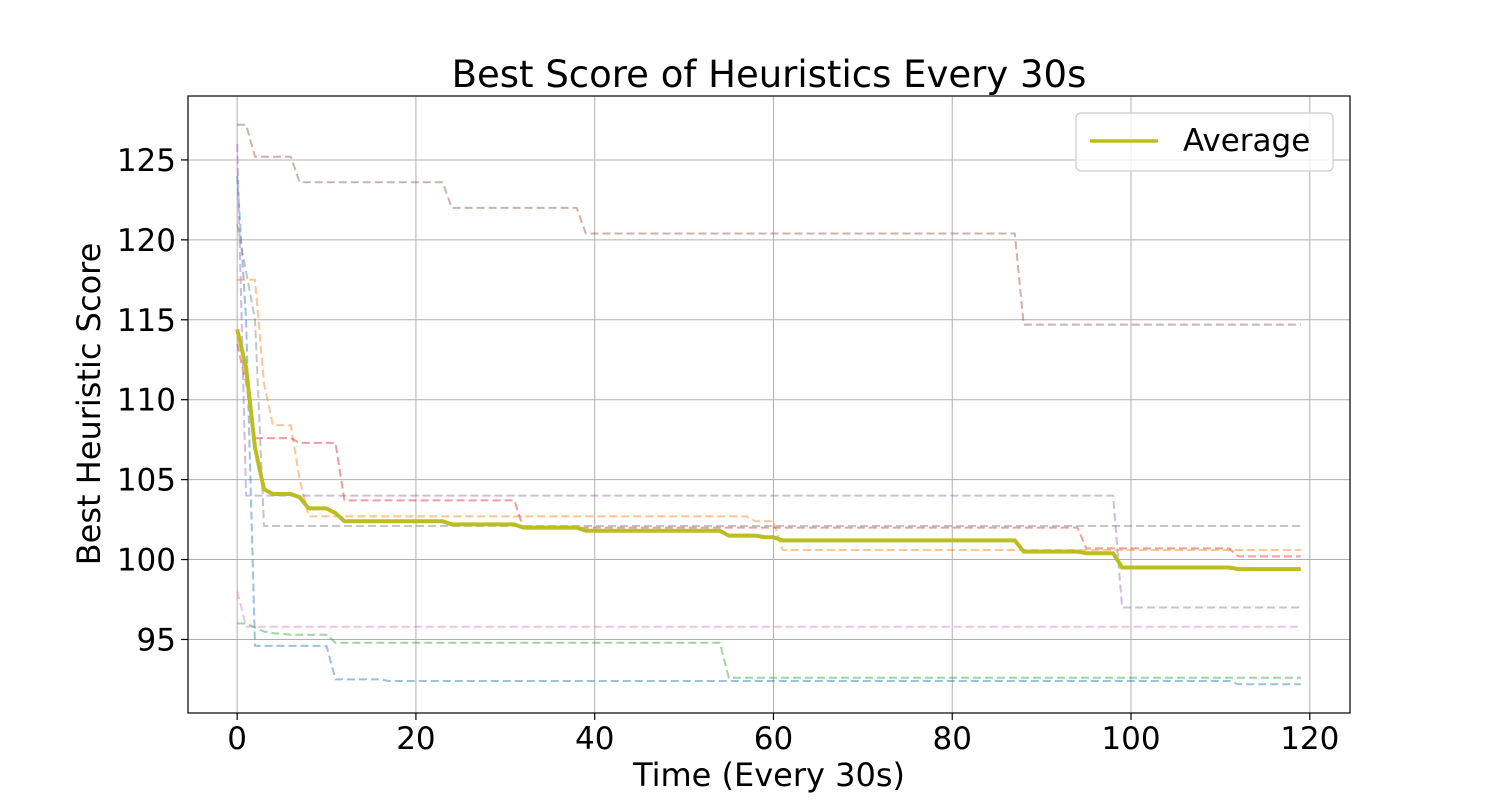 This screenshot has width=1500, height=800. What do you see at coordinates (1309, 739) in the screenshot?
I see `x-tick-label: 120` at bounding box center [1309, 739].